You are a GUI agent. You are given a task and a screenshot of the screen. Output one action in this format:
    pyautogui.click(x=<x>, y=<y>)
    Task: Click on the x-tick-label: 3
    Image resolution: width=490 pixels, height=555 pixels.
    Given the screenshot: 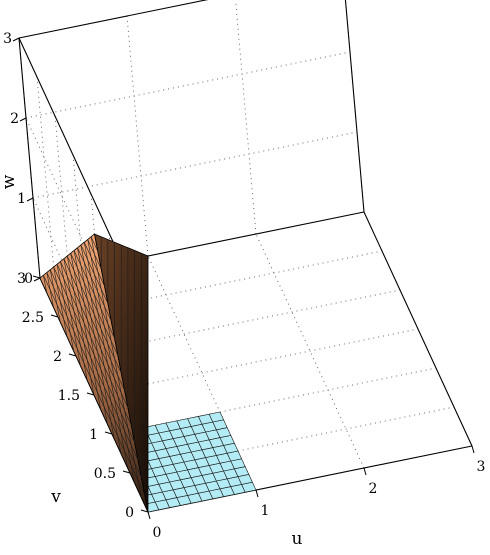 What is the action you would take?
    pyautogui.click(x=481, y=467)
    